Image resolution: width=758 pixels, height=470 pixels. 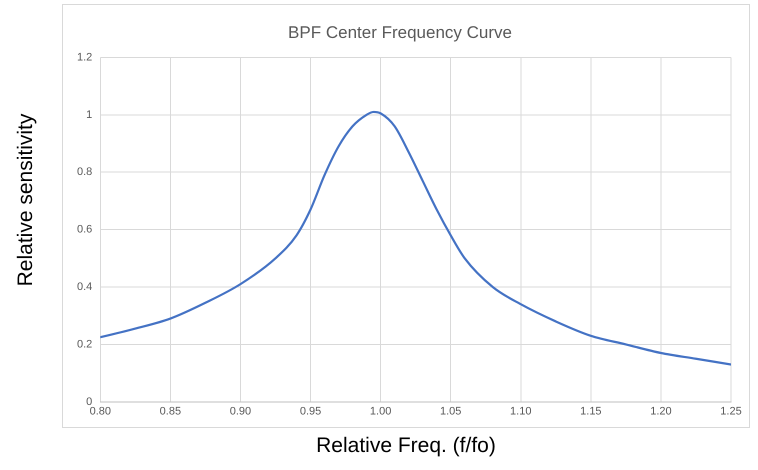 What do you see at coordinates (381, 411) in the screenshot?
I see `x-tick-label: 1.00` at bounding box center [381, 411].